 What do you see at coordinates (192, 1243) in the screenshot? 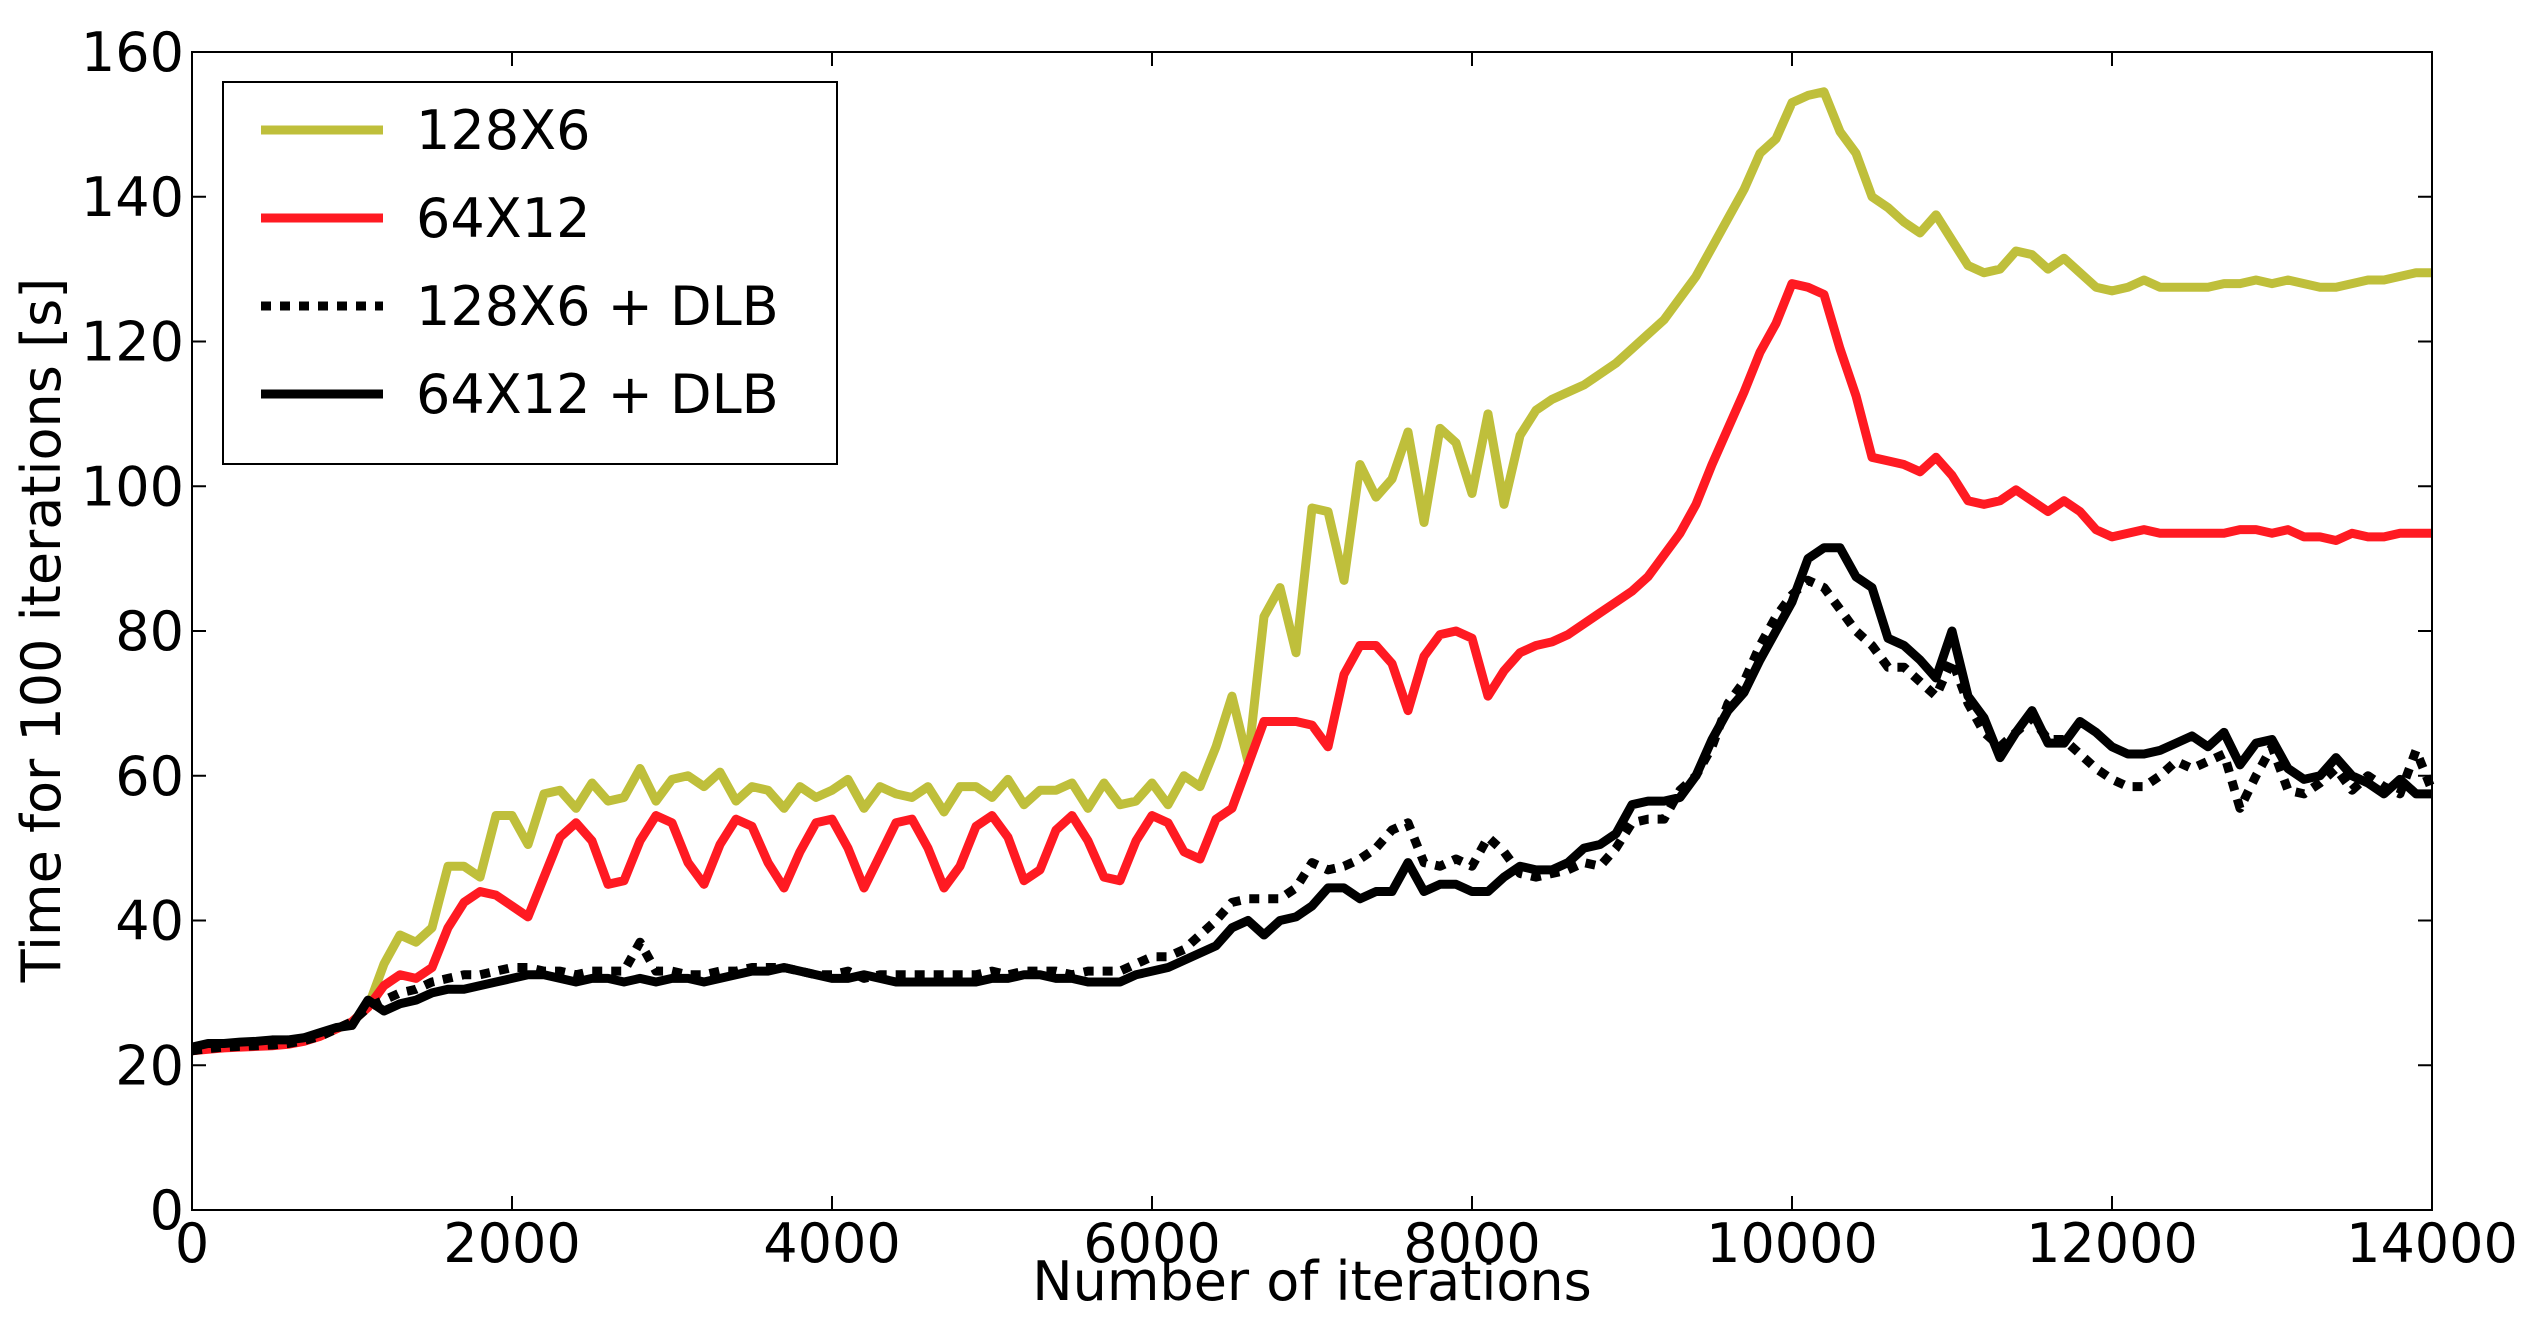
I see `x-tick-label: 0` at bounding box center [192, 1243].